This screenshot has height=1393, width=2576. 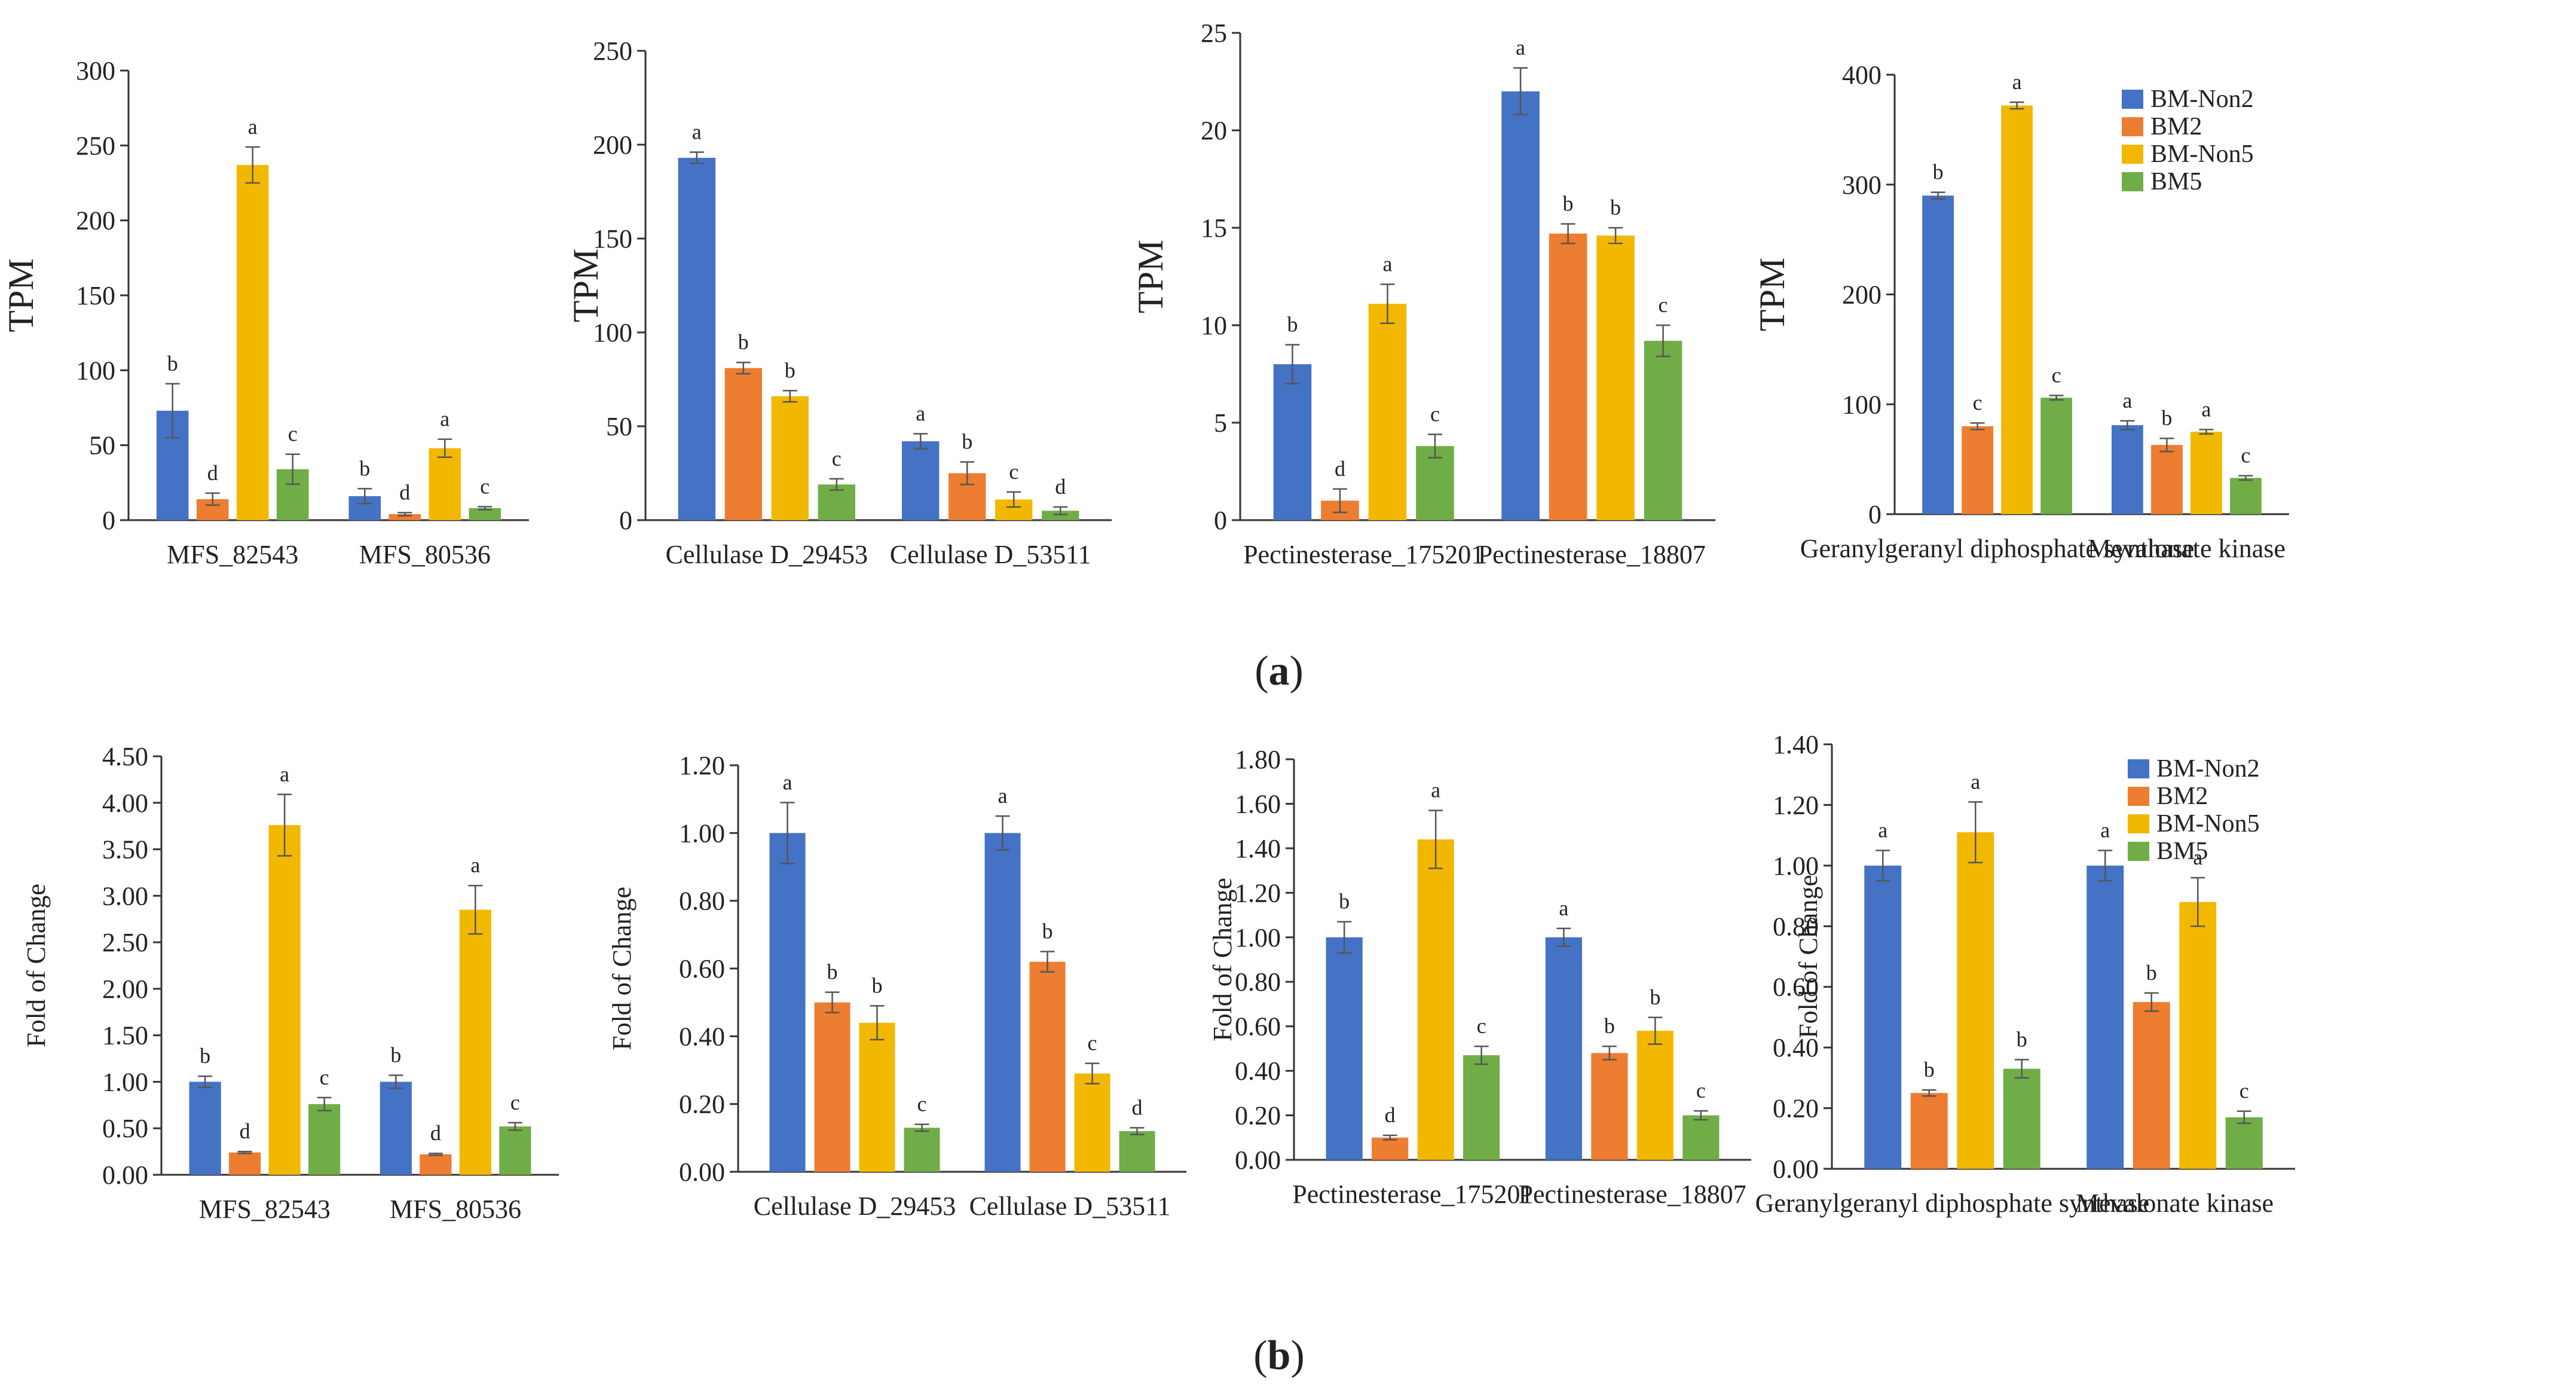 I want to click on legend-label: BM-Non5, so click(x=2202, y=154).